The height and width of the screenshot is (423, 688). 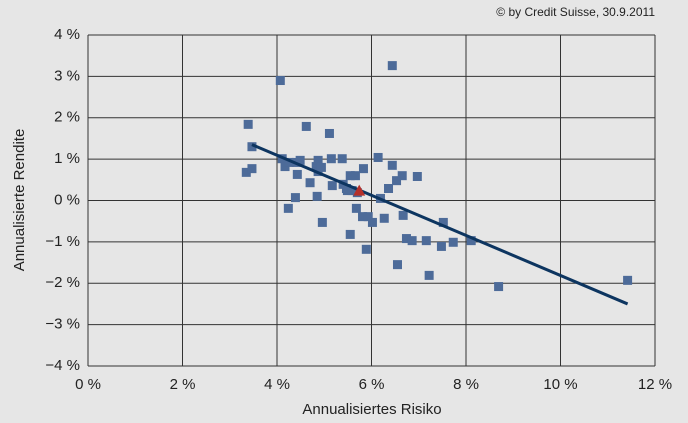 I want to click on y-tick-label: 2 %, so click(x=67, y=117).